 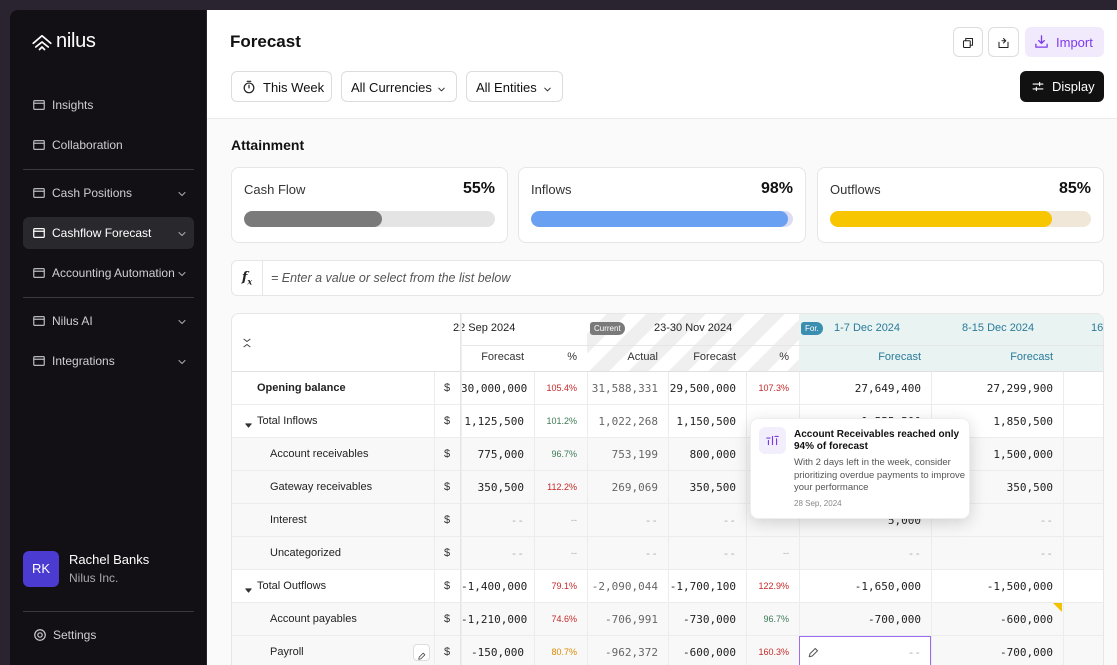 I want to click on value-cell: 1,500,000, so click(x=1023, y=454).